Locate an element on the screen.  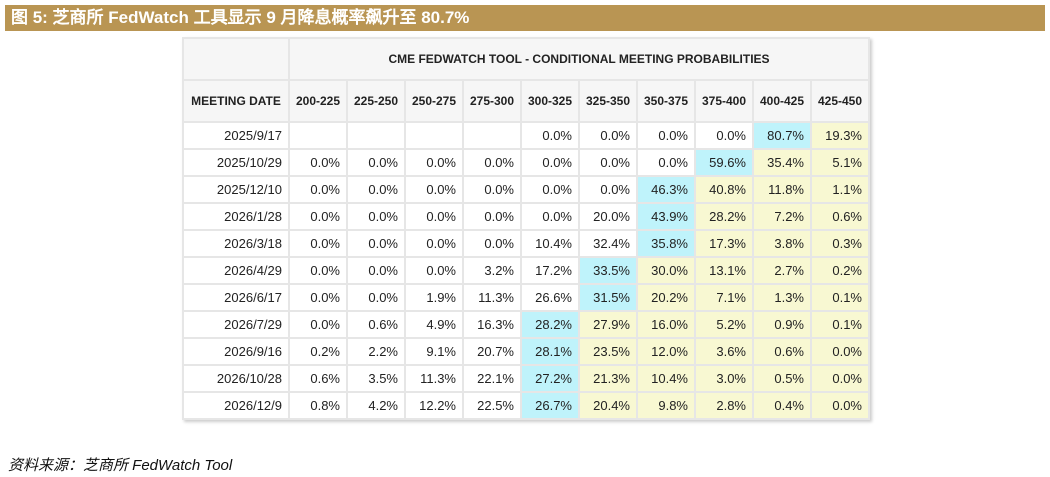
rate-column-header: 325-350 is located at coordinates (608, 101).